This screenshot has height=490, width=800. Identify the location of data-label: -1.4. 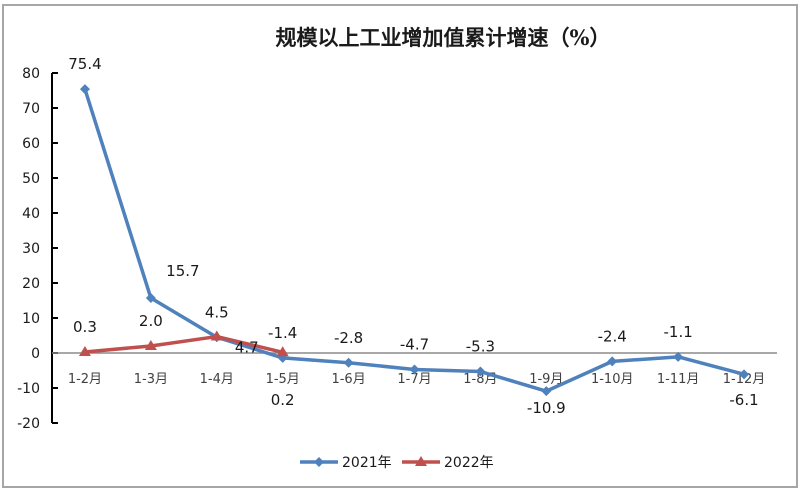
(282, 333).